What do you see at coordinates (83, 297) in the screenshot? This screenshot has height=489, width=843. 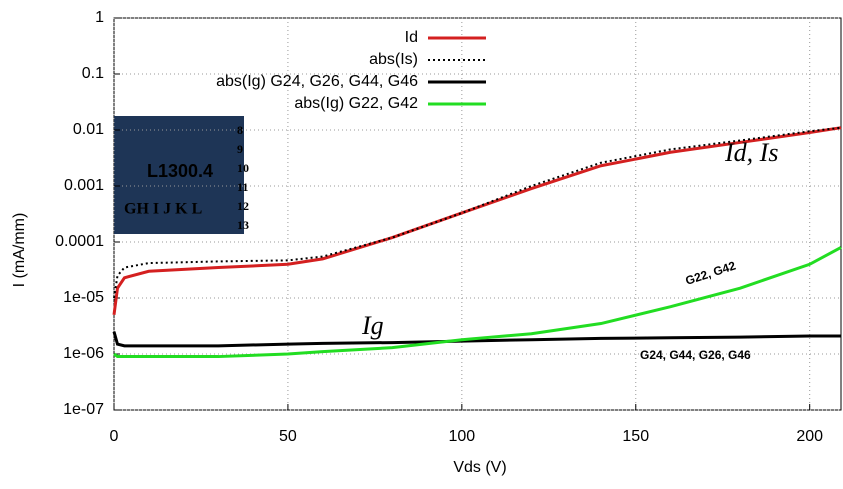 I see `y-tick-label: 1e-05` at bounding box center [83, 297].